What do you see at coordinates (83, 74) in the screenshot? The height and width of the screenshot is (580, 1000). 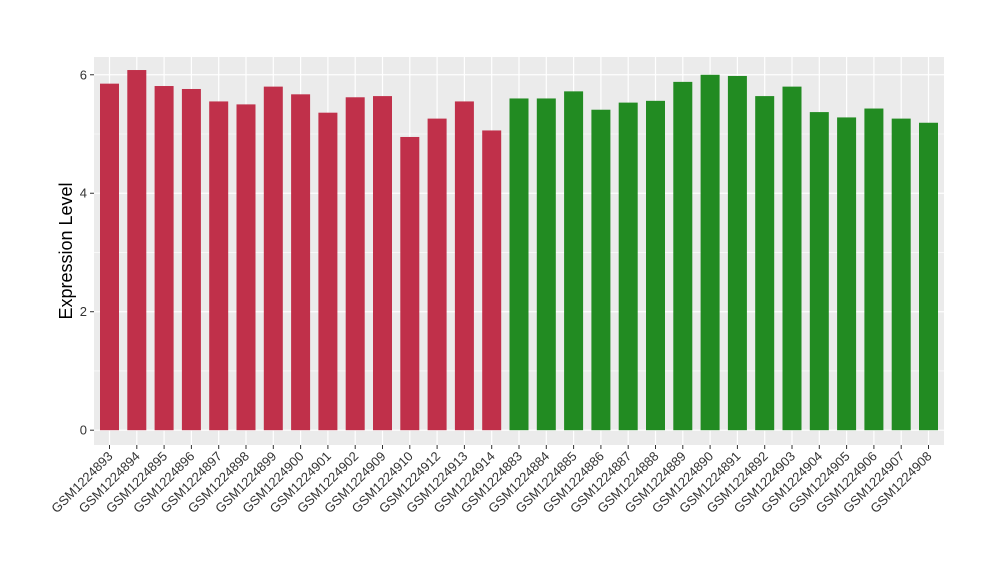 I see `y-tick-label: 6` at bounding box center [83, 74].